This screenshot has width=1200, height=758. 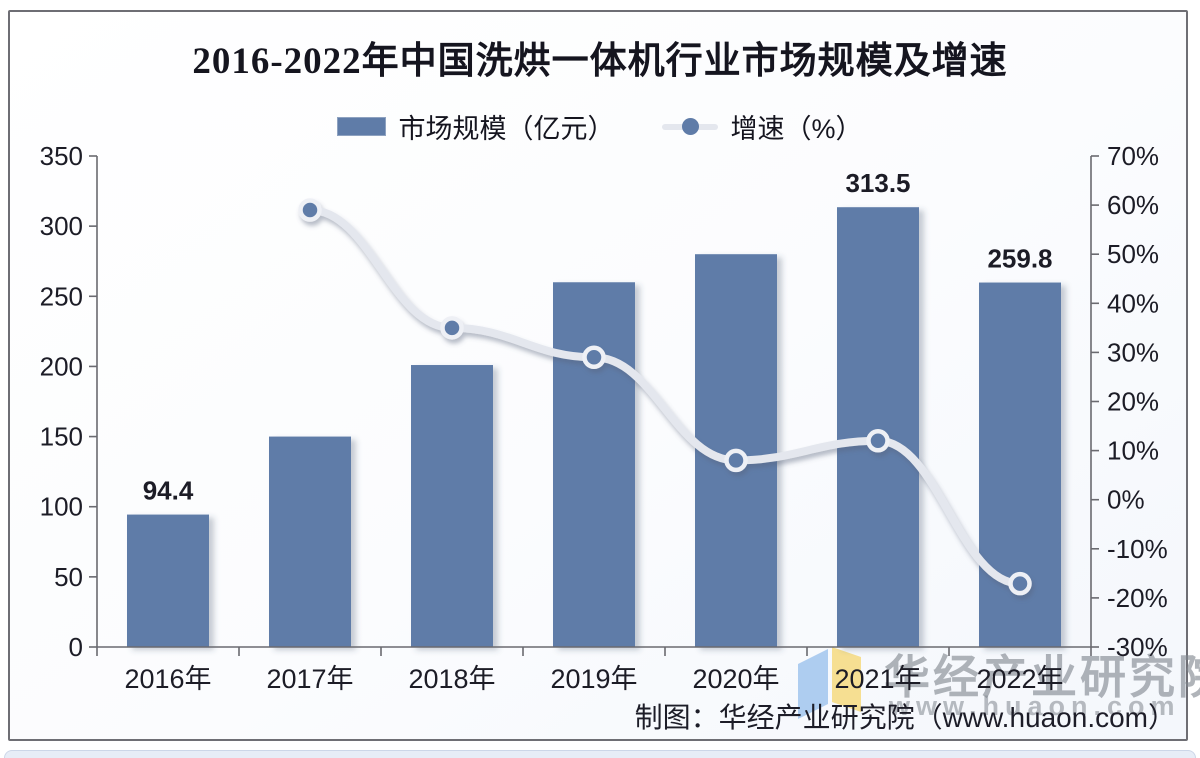 I want to click on right-axis-tick-label: 70%, so click(x=1133, y=156).